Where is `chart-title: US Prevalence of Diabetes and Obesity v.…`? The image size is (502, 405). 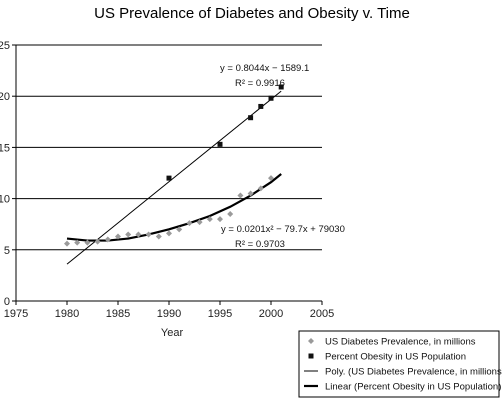
chart-title: US Prevalence of Diabetes and Obesity v.… is located at coordinates (252, 13).